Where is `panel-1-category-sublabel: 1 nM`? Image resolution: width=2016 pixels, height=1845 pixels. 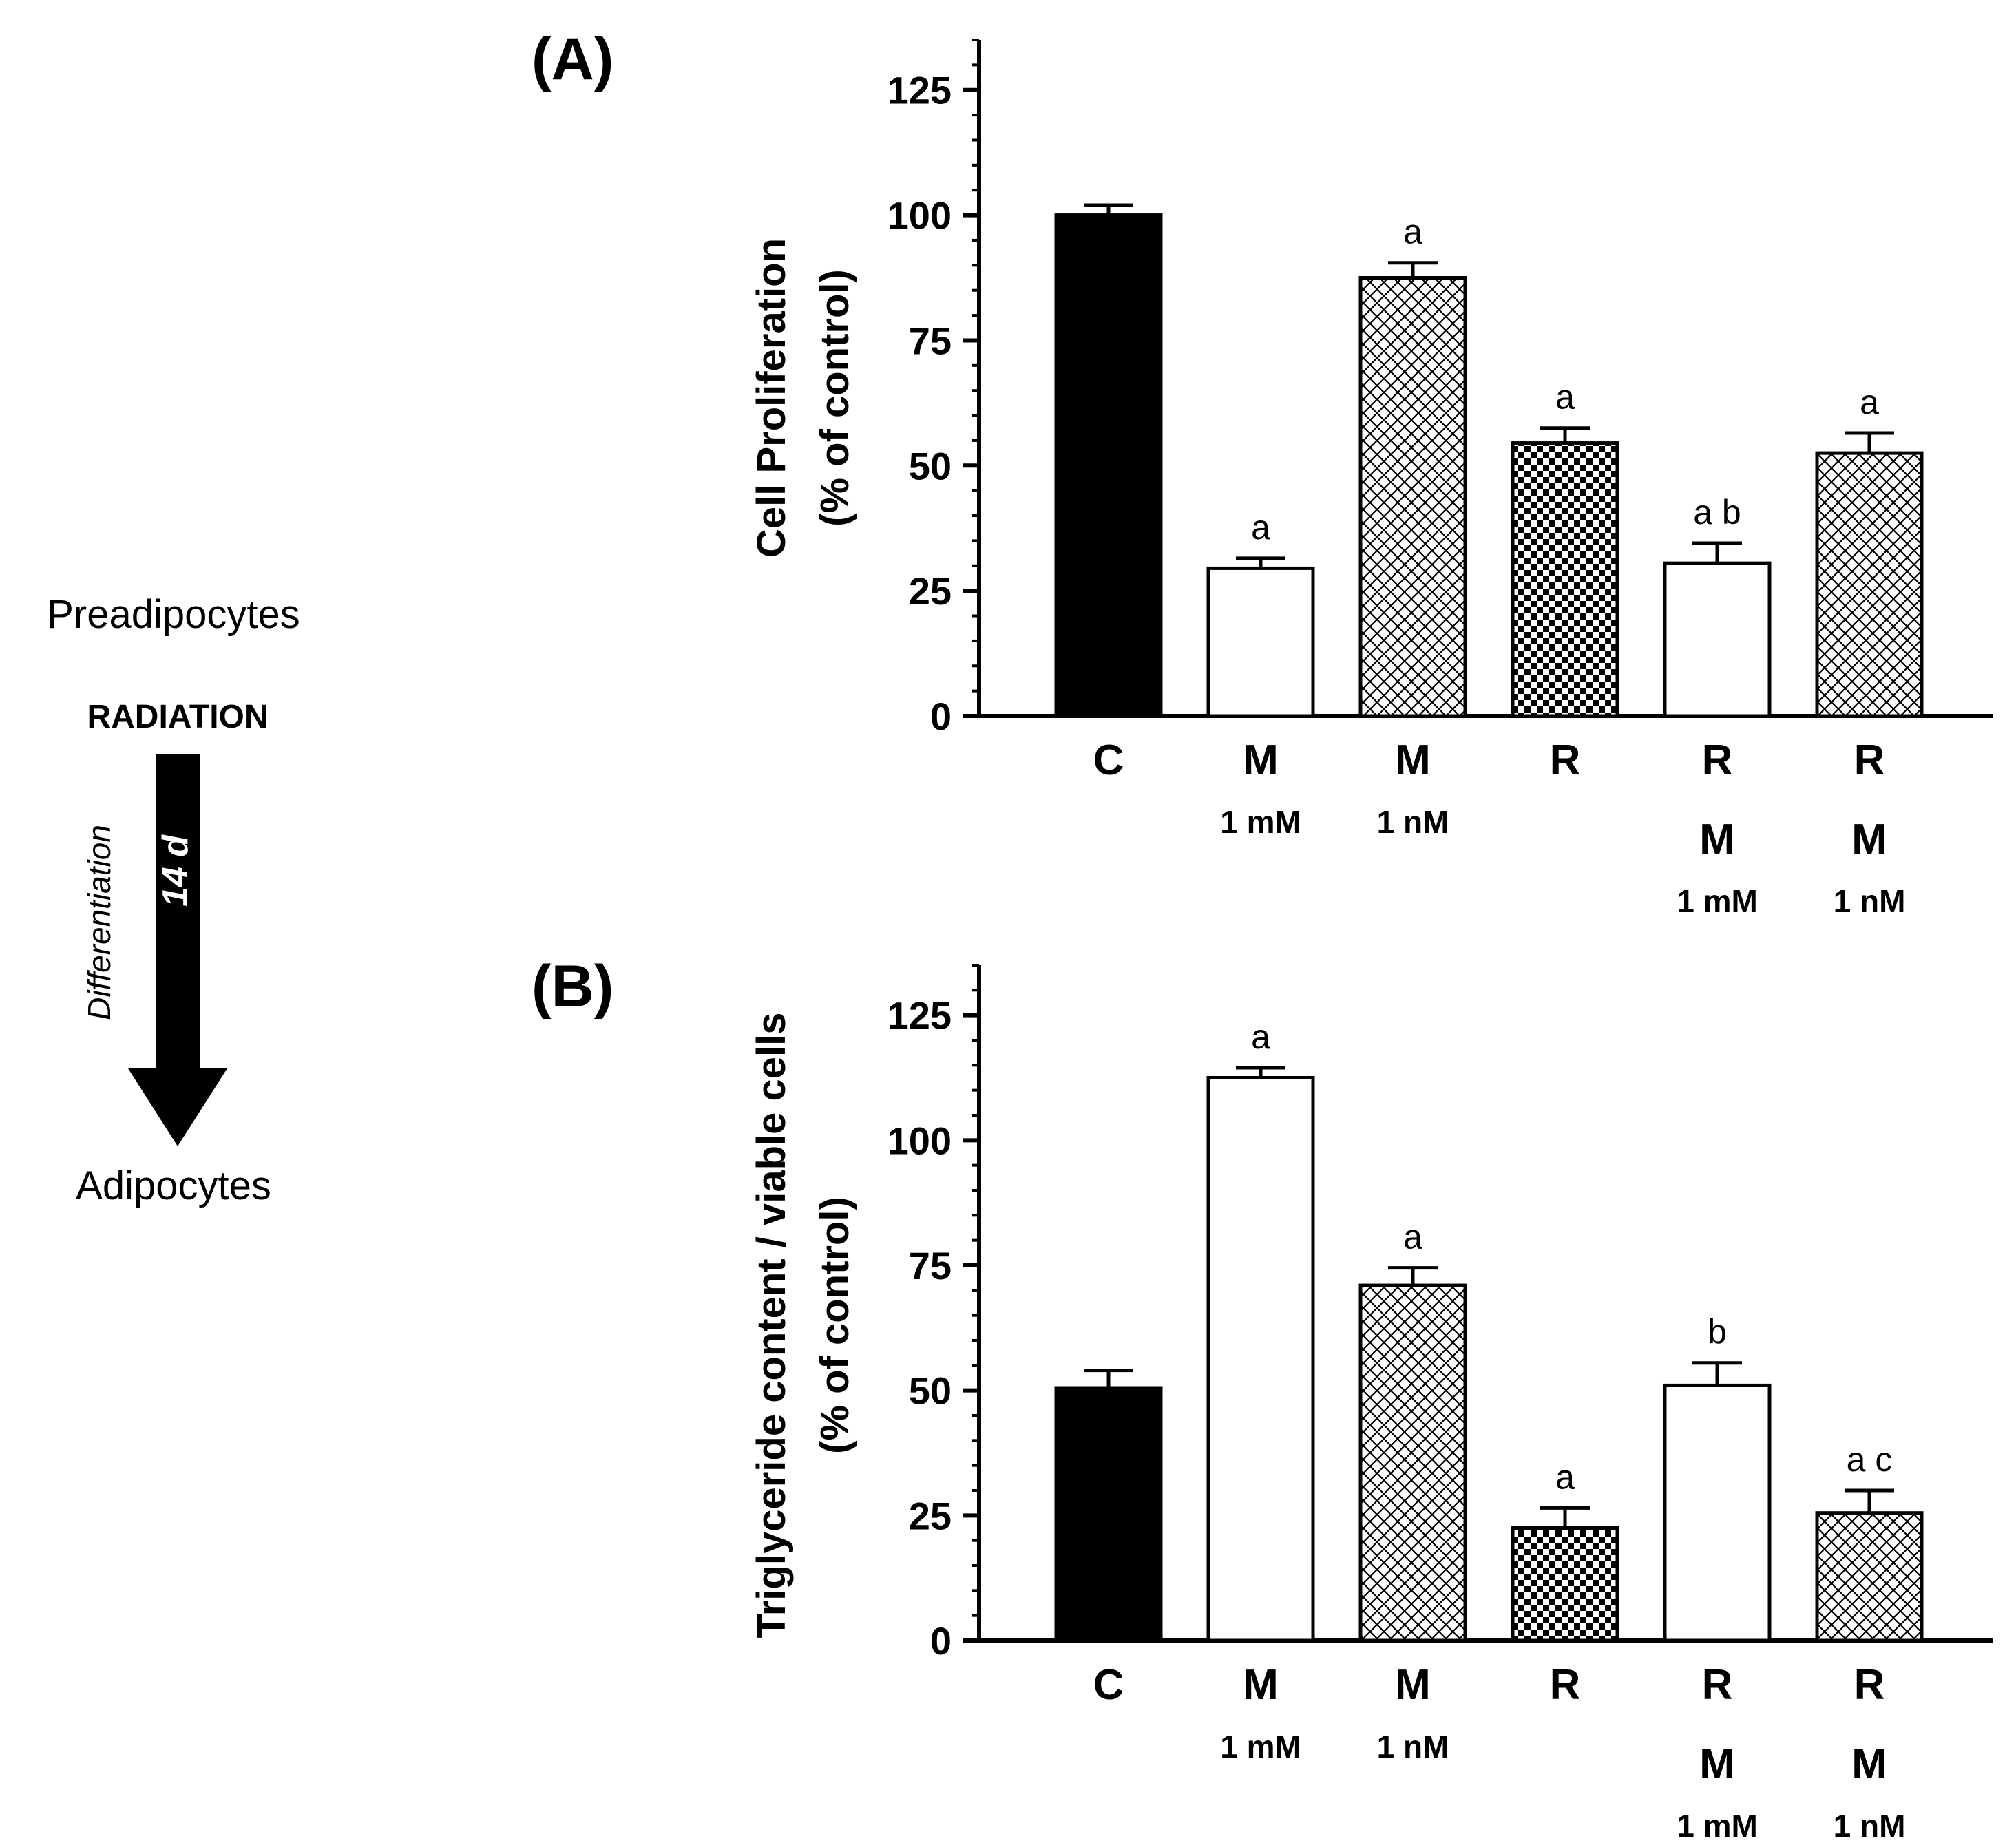 panel-1-category-sublabel: 1 nM is located at coordinates (1413, 1746).